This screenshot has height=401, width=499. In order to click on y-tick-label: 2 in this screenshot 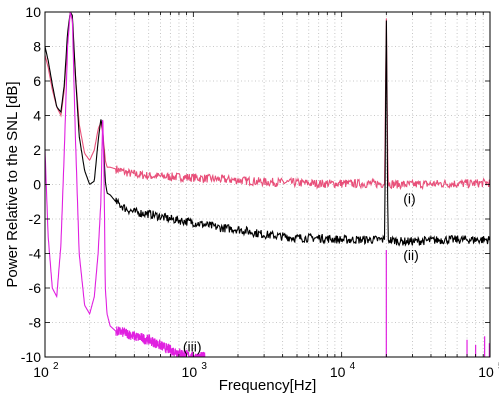, I will do `click(37, 150)`.